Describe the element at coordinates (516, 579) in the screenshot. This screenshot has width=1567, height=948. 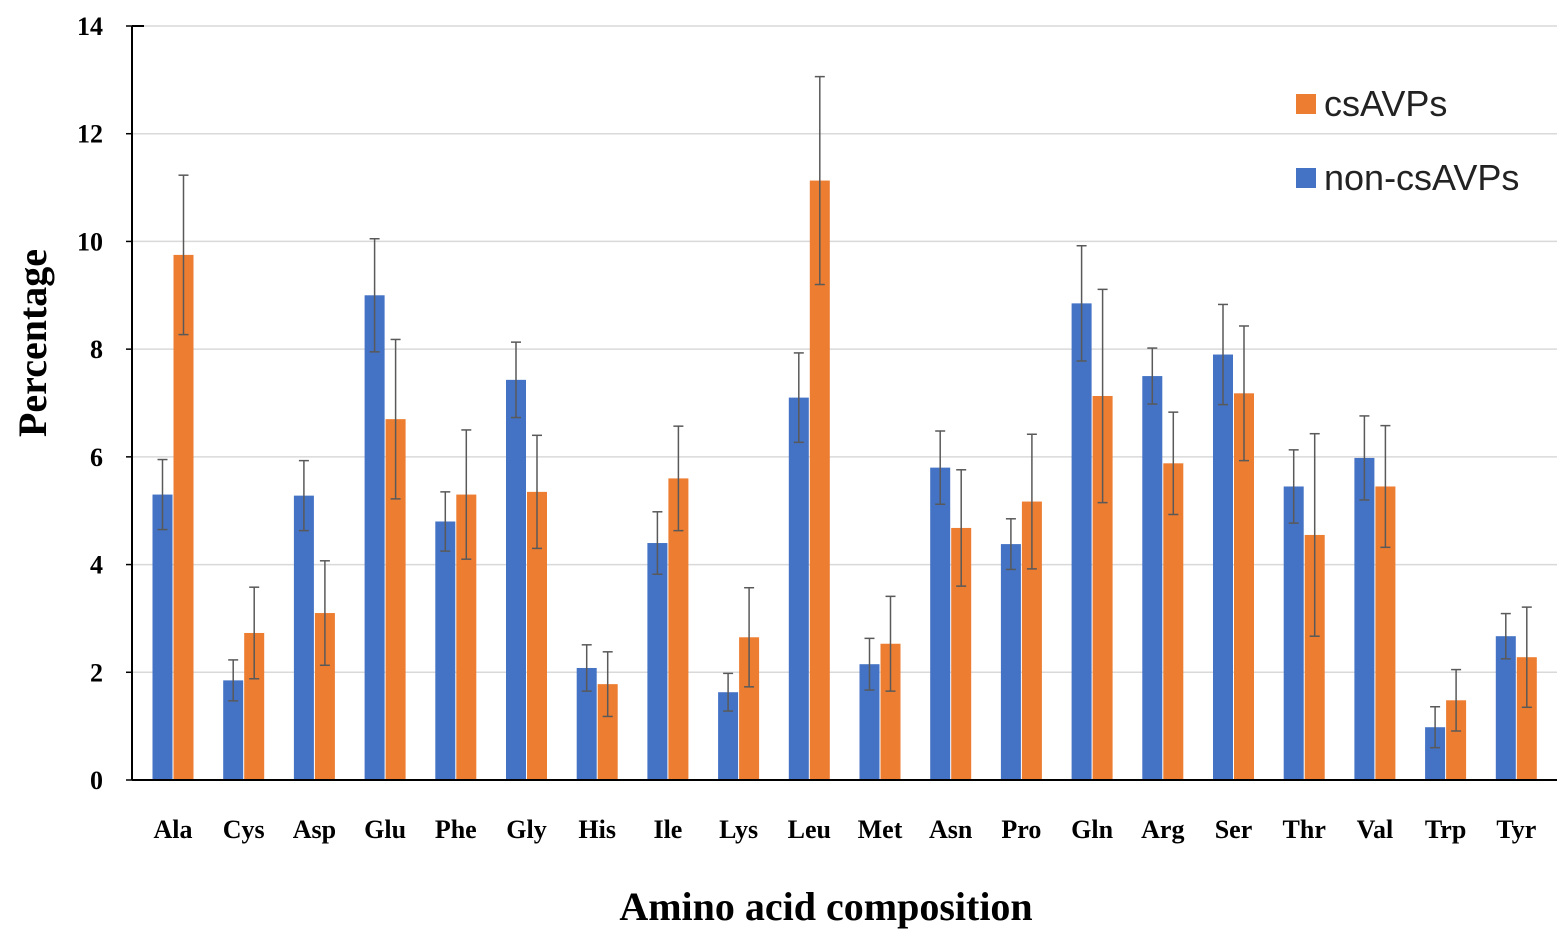
I see `bar-non-csavps-gly` at that location.